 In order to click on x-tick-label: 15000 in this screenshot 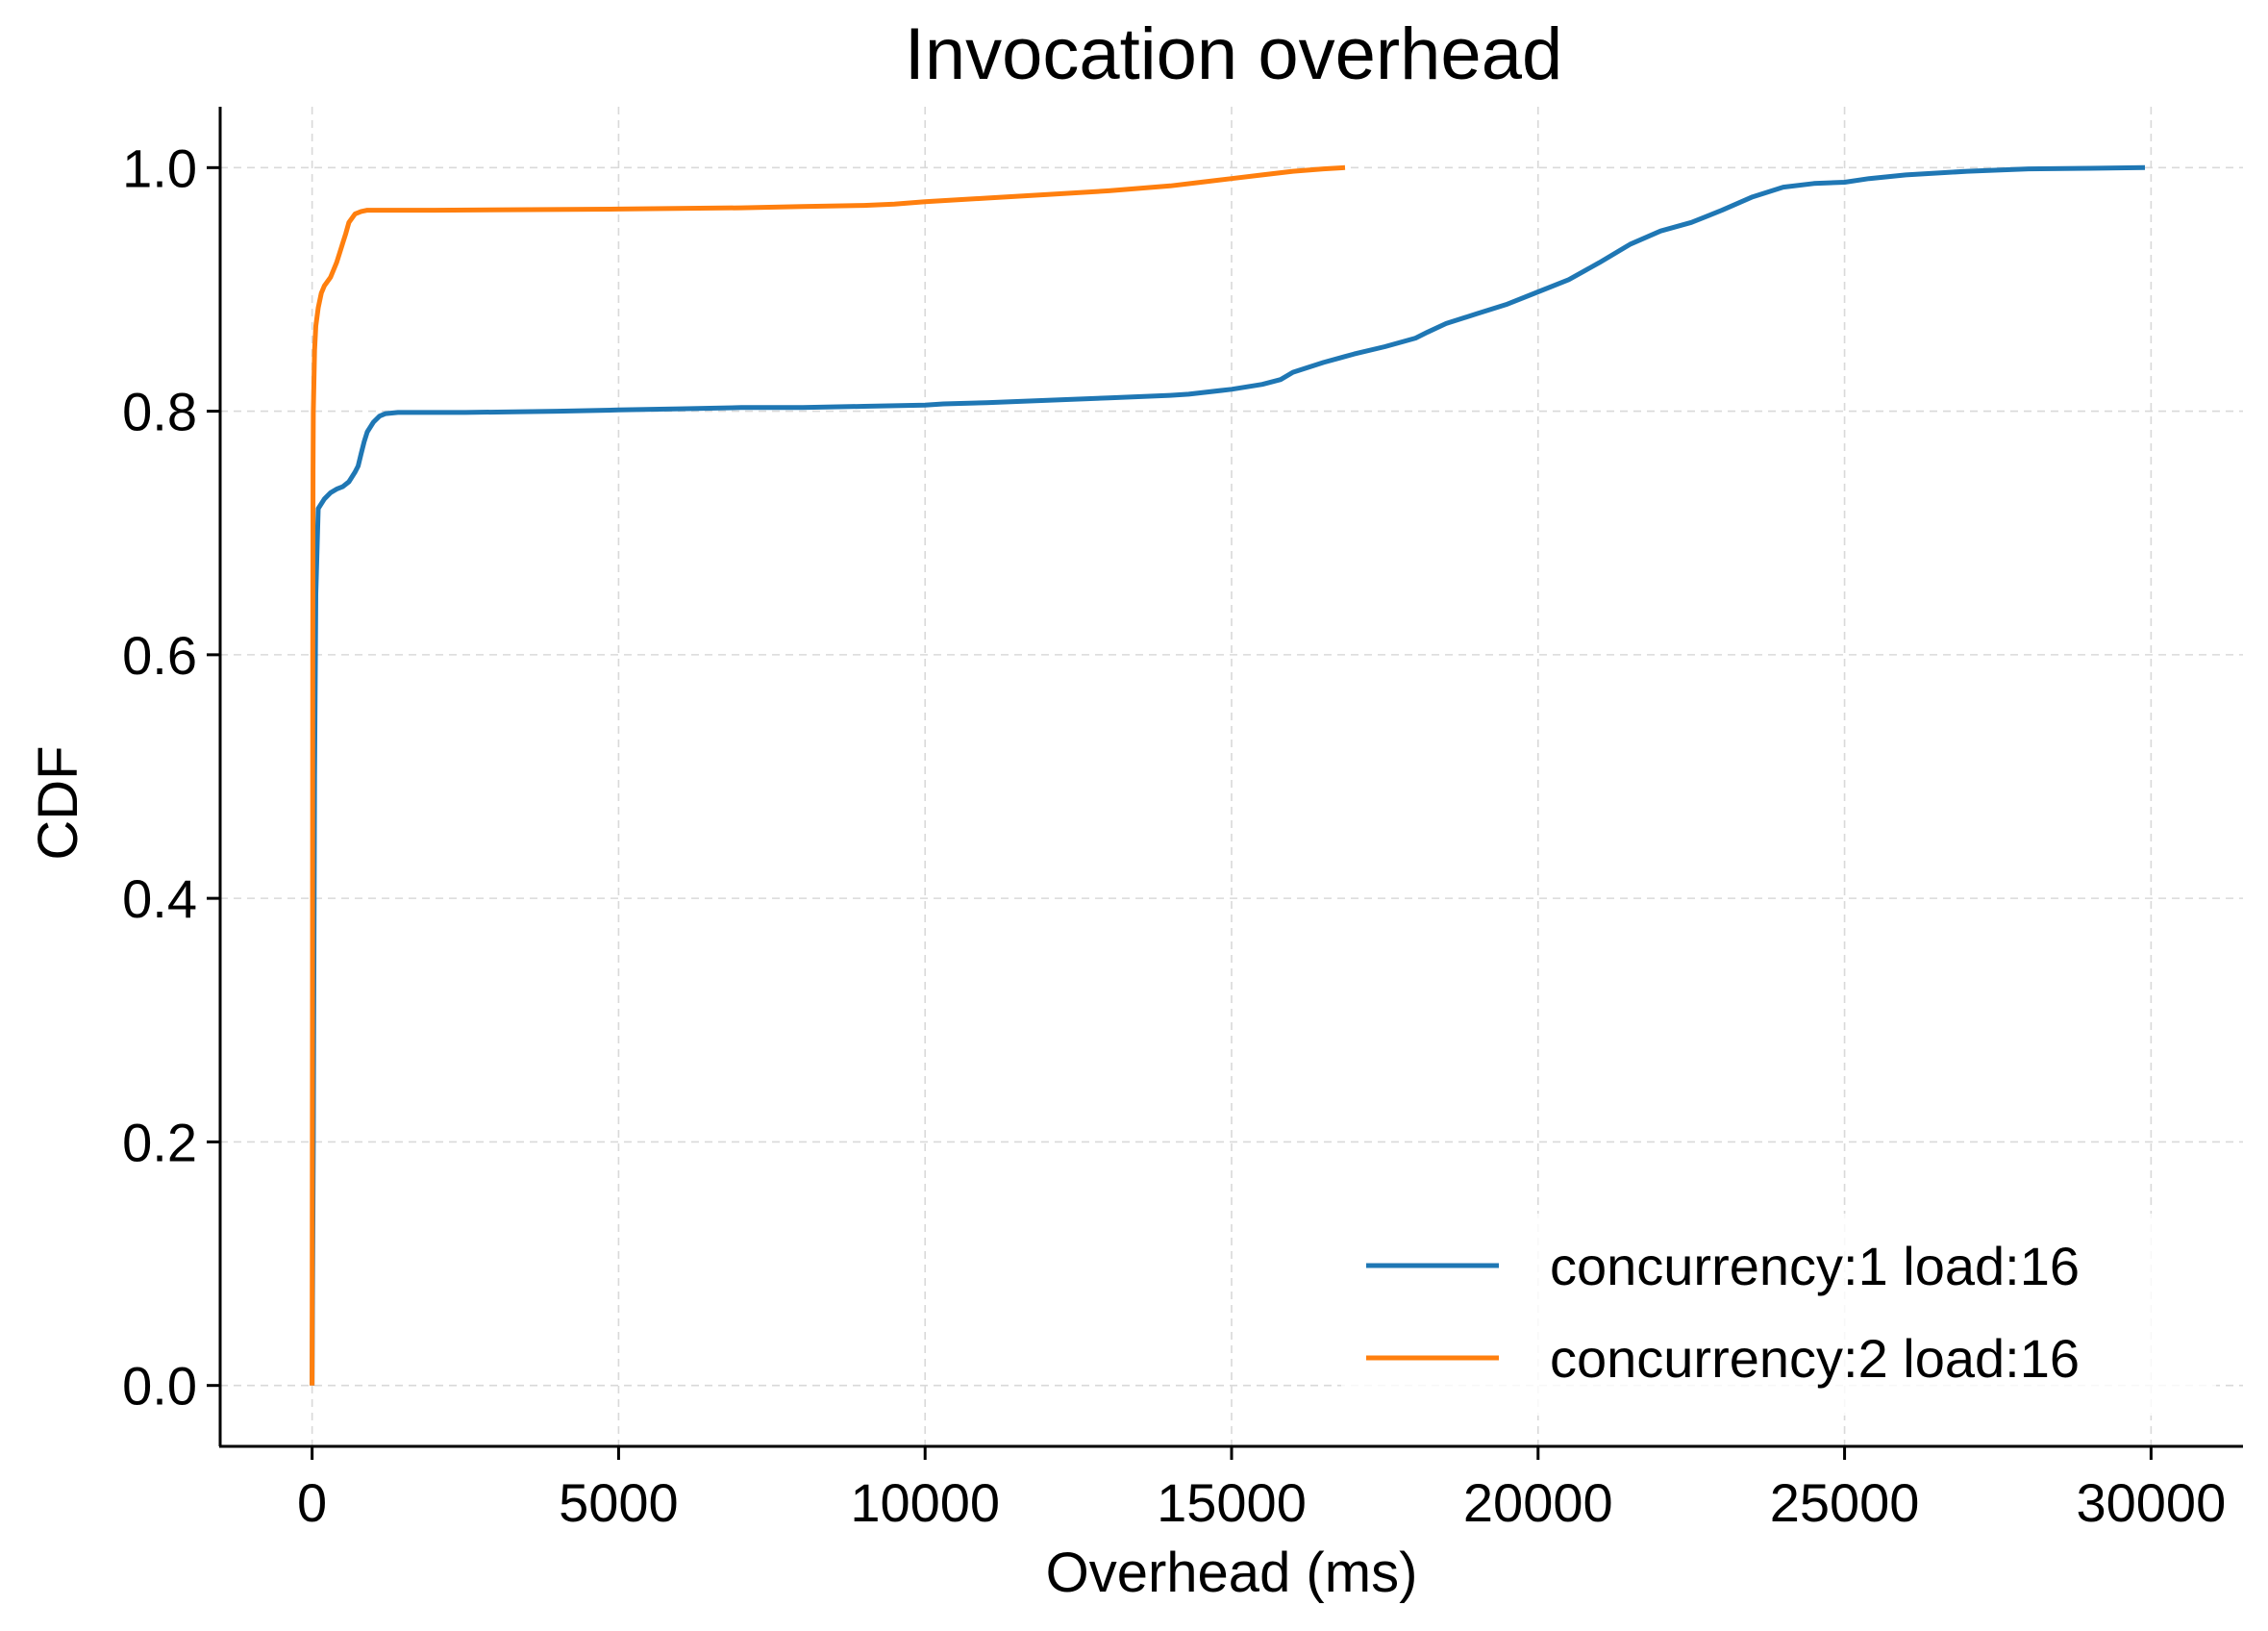, I will do `click(1232, 1502)`.